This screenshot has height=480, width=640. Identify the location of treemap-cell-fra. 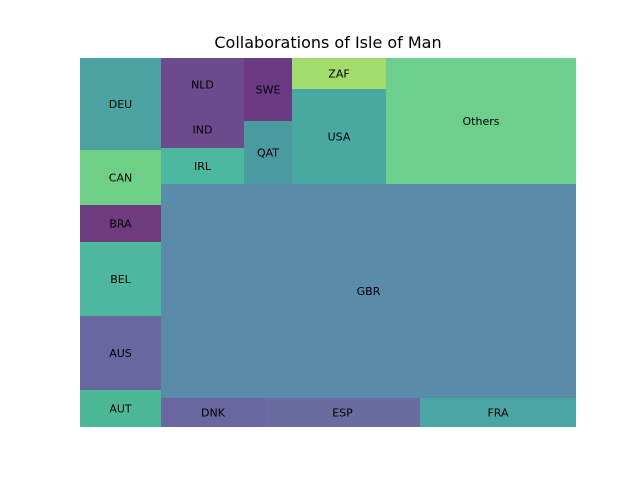
(498, 412).